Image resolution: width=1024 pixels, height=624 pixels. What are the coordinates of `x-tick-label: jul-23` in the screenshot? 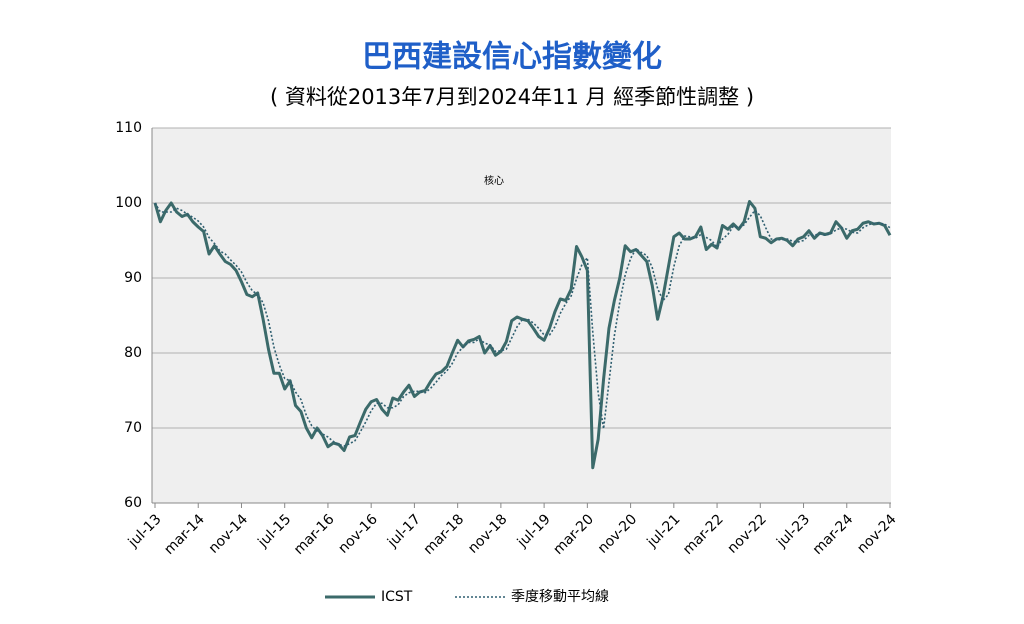 It's located at (793, 531).